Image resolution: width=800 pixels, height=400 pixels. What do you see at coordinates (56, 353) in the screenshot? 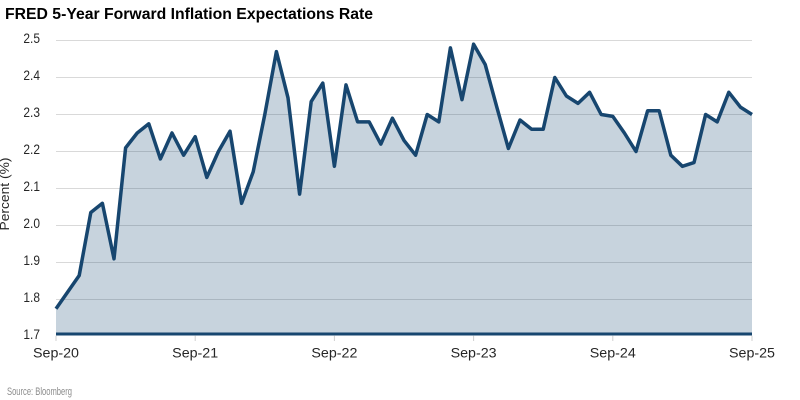
I see `svg-text: Sep-20` at bounding box center [56, 353].